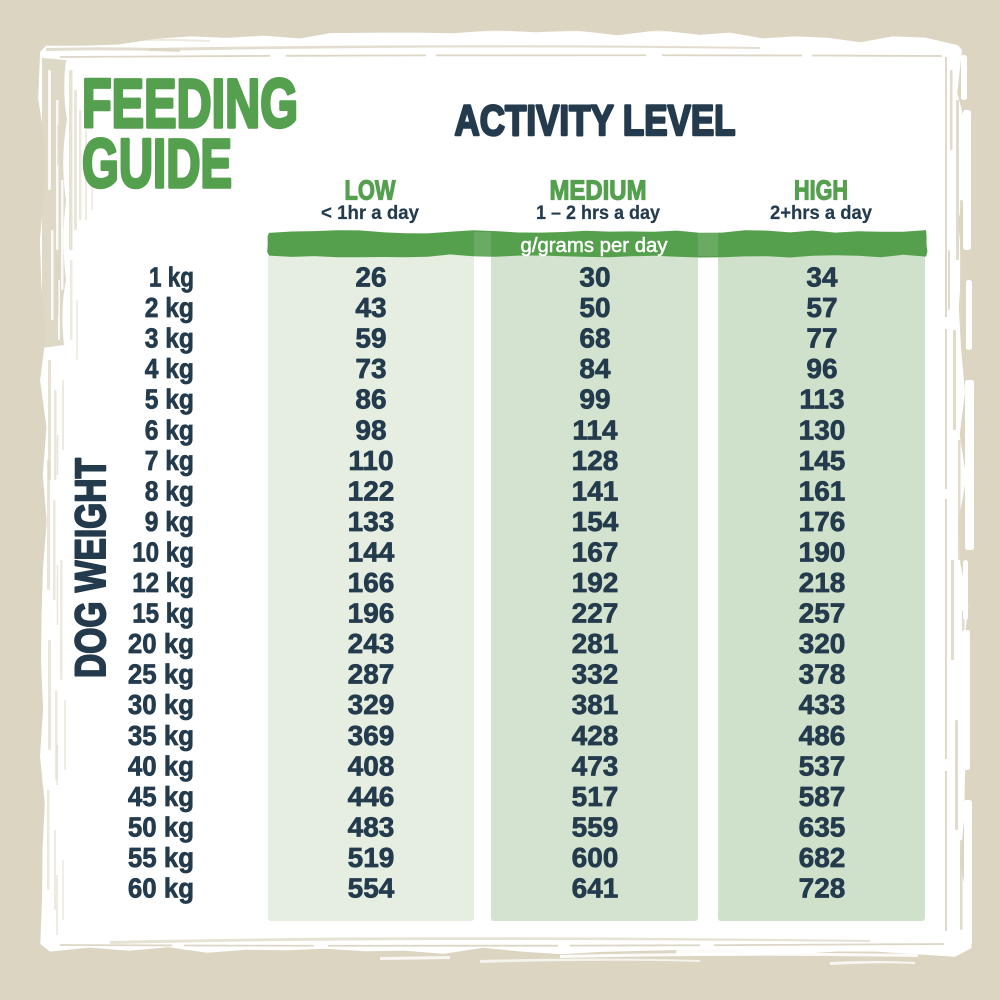 This screenshot has height=1000, width=1000. What do you see at coordinates (595, 121) in the screenshot?
I see `svg-text: ACTIVITY LEVEL` at bounding box center [595, 121].